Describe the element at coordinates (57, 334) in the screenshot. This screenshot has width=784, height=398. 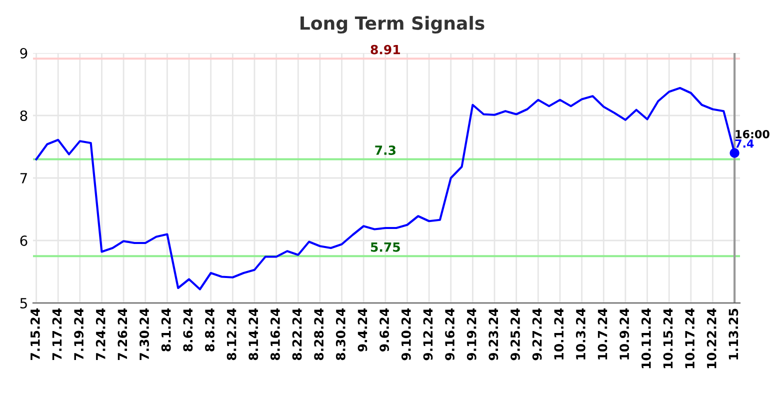
I see `x-tick-label: 7.17.24` at that location.